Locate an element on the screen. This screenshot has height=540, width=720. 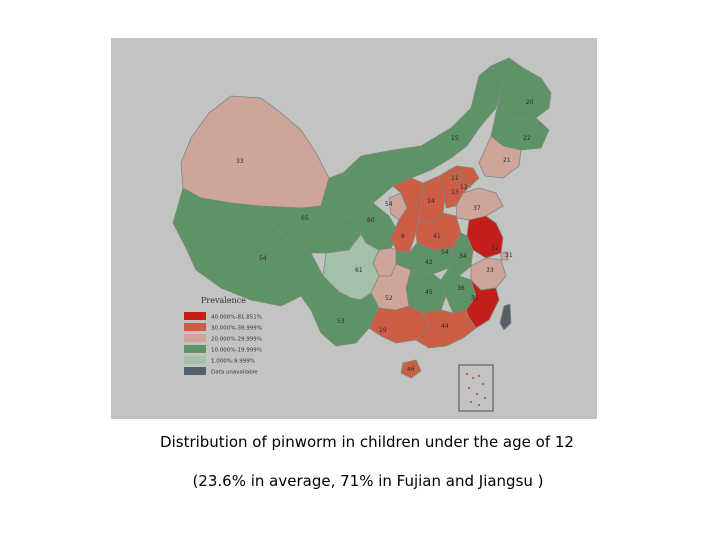
south-china-sea-inset is located at coordinates (476, 388).